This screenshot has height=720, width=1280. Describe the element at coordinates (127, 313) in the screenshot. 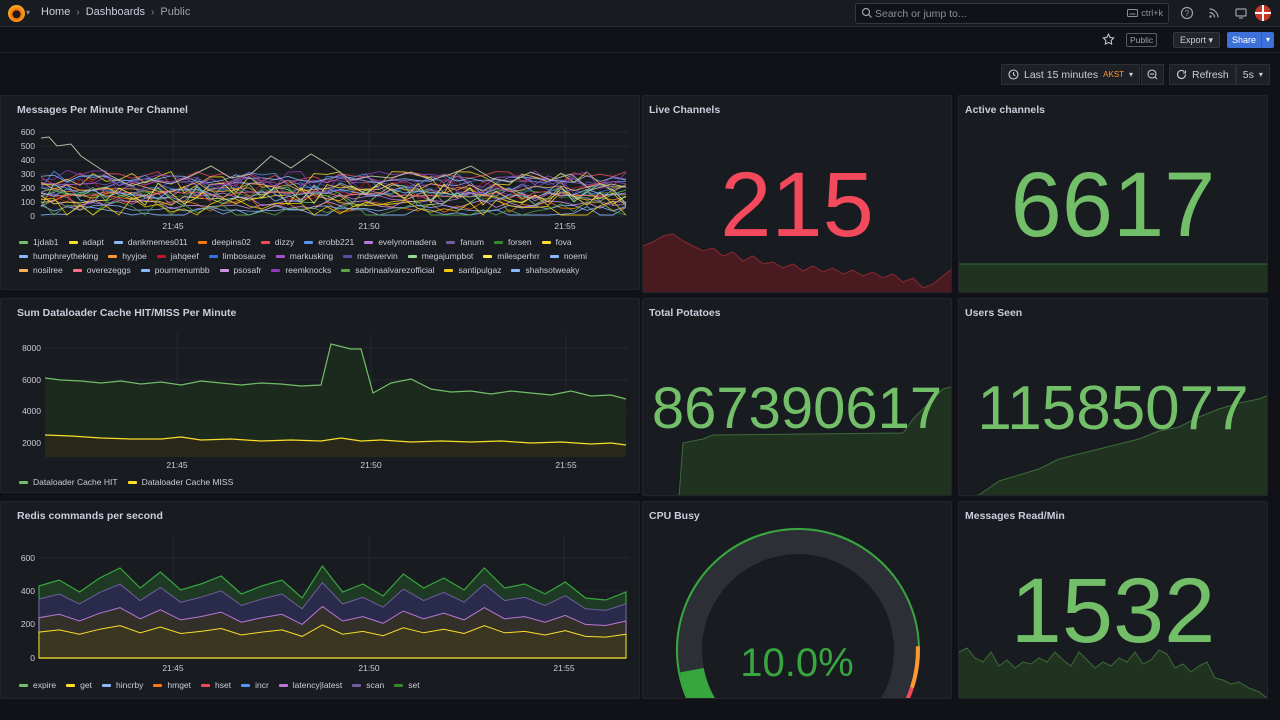

I see `panel-title: Sum Dataloader Cache HIT/MISS Per Minute` at that location.